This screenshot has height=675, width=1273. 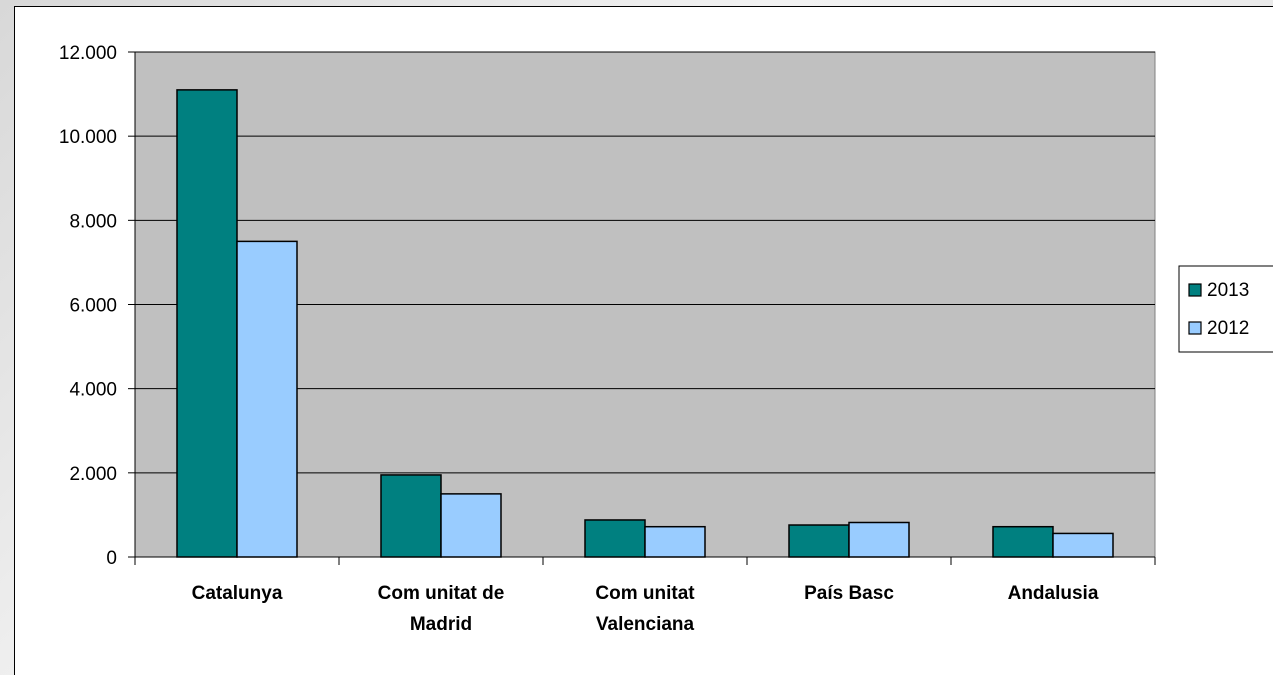 I want to click on legend-swatch-2012, so click(x=1195, y=328).